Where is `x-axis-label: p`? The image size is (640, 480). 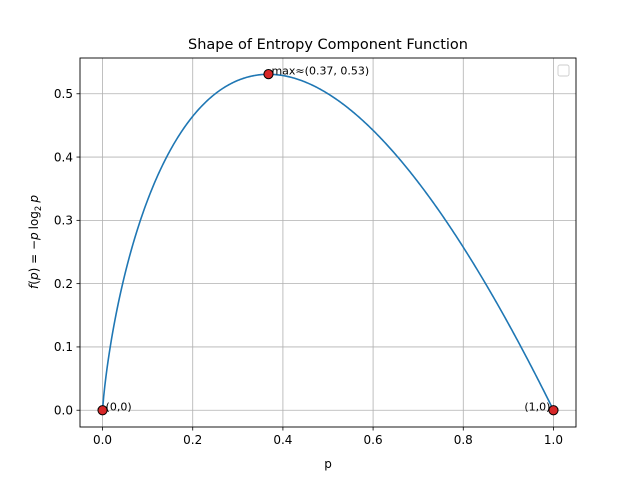 x-axis-label: p is located at coordinates (328, 464).